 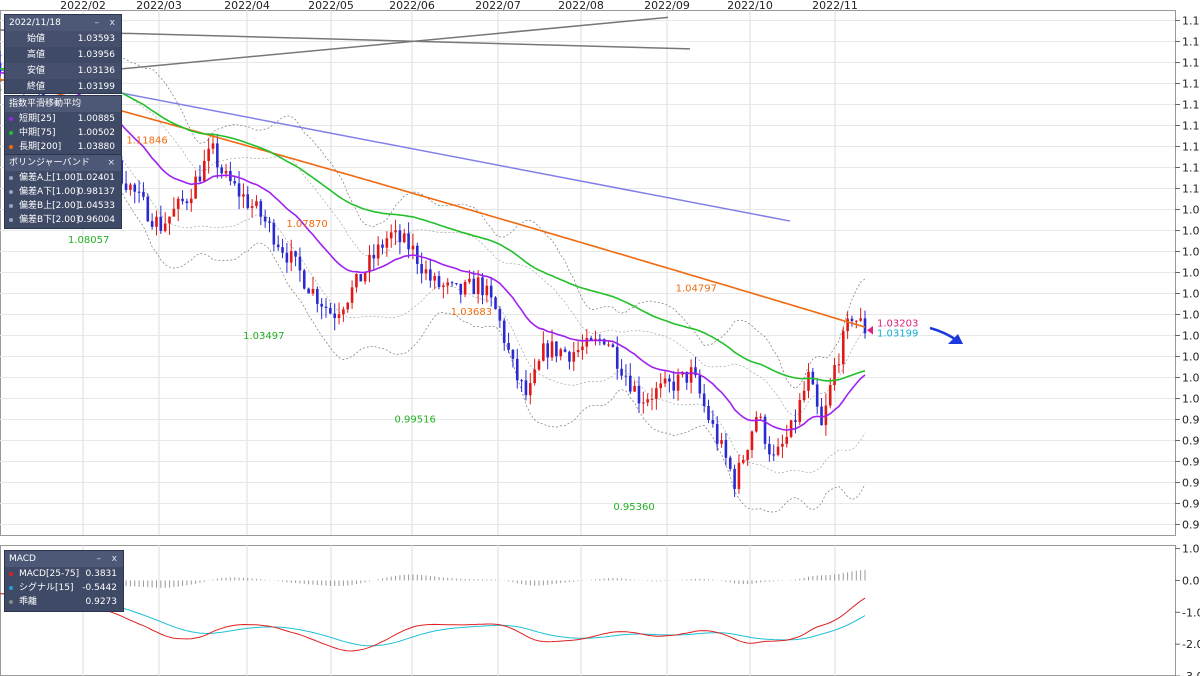 I want to click on y-tick-label: 1.03000, so click(x=1191, y=336).